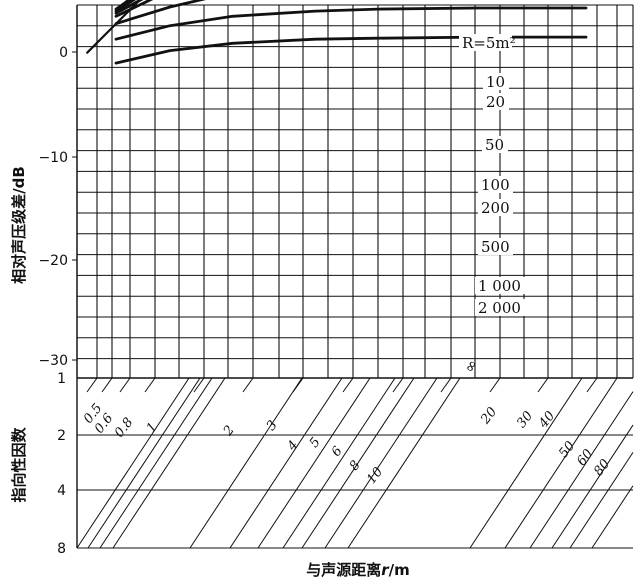  I want to click on directivity-tick-label: 1, so click(61, 379).